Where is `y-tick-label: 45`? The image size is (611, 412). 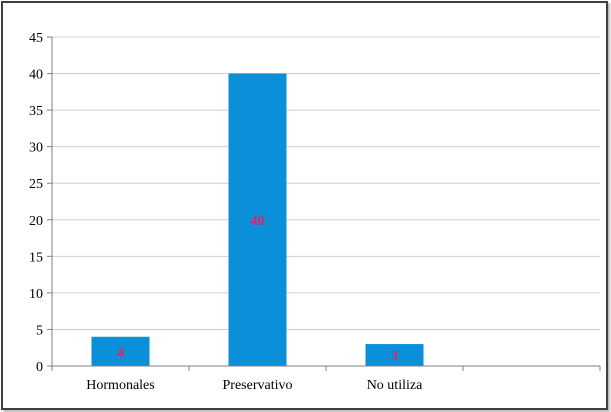
y-tick-label: 45 is located at coordinates (36, 38).